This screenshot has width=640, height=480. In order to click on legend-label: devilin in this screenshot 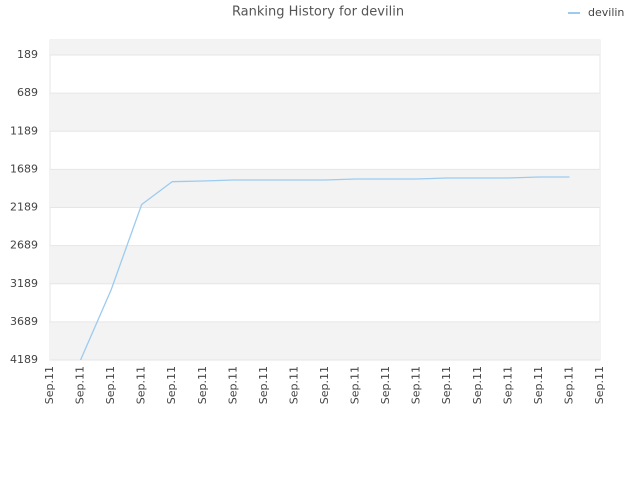, I will do `click(606, 12)`.